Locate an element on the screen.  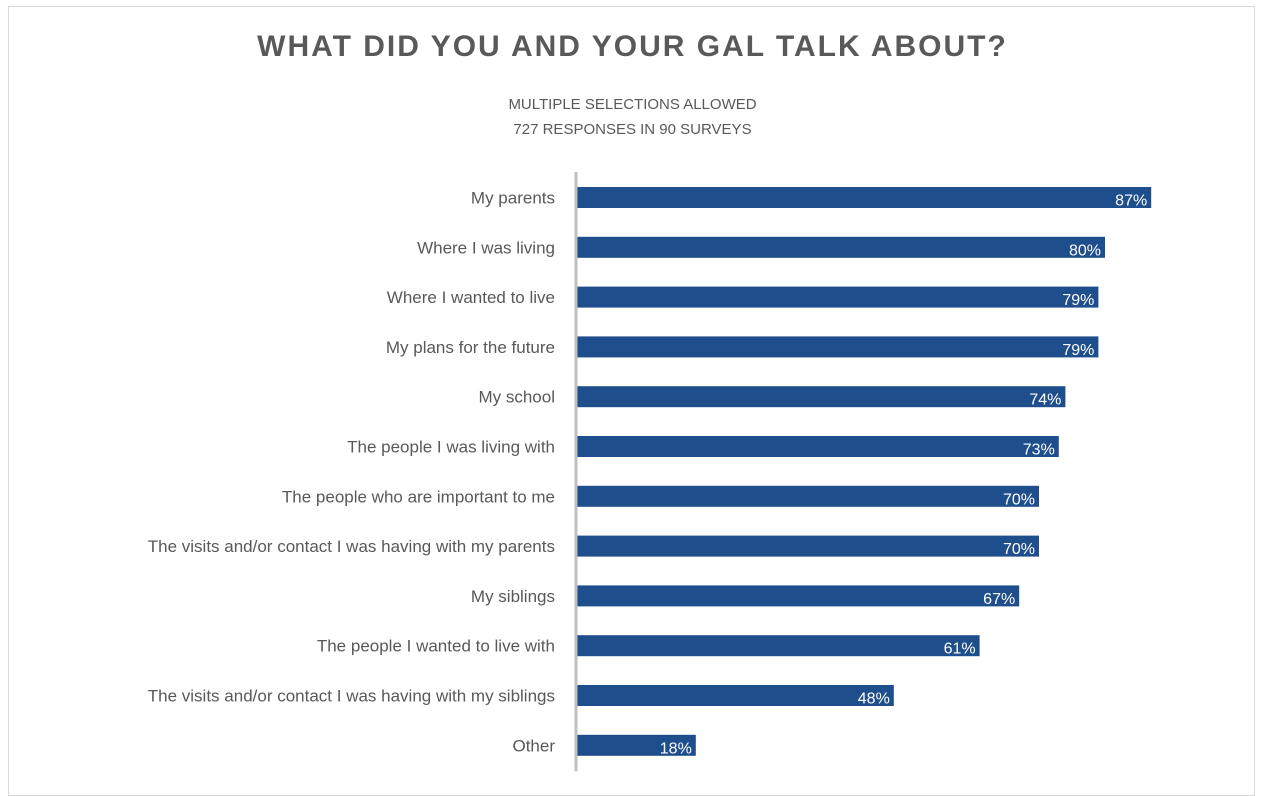
value-label-9: 61% is located at coordinates (960, 649).